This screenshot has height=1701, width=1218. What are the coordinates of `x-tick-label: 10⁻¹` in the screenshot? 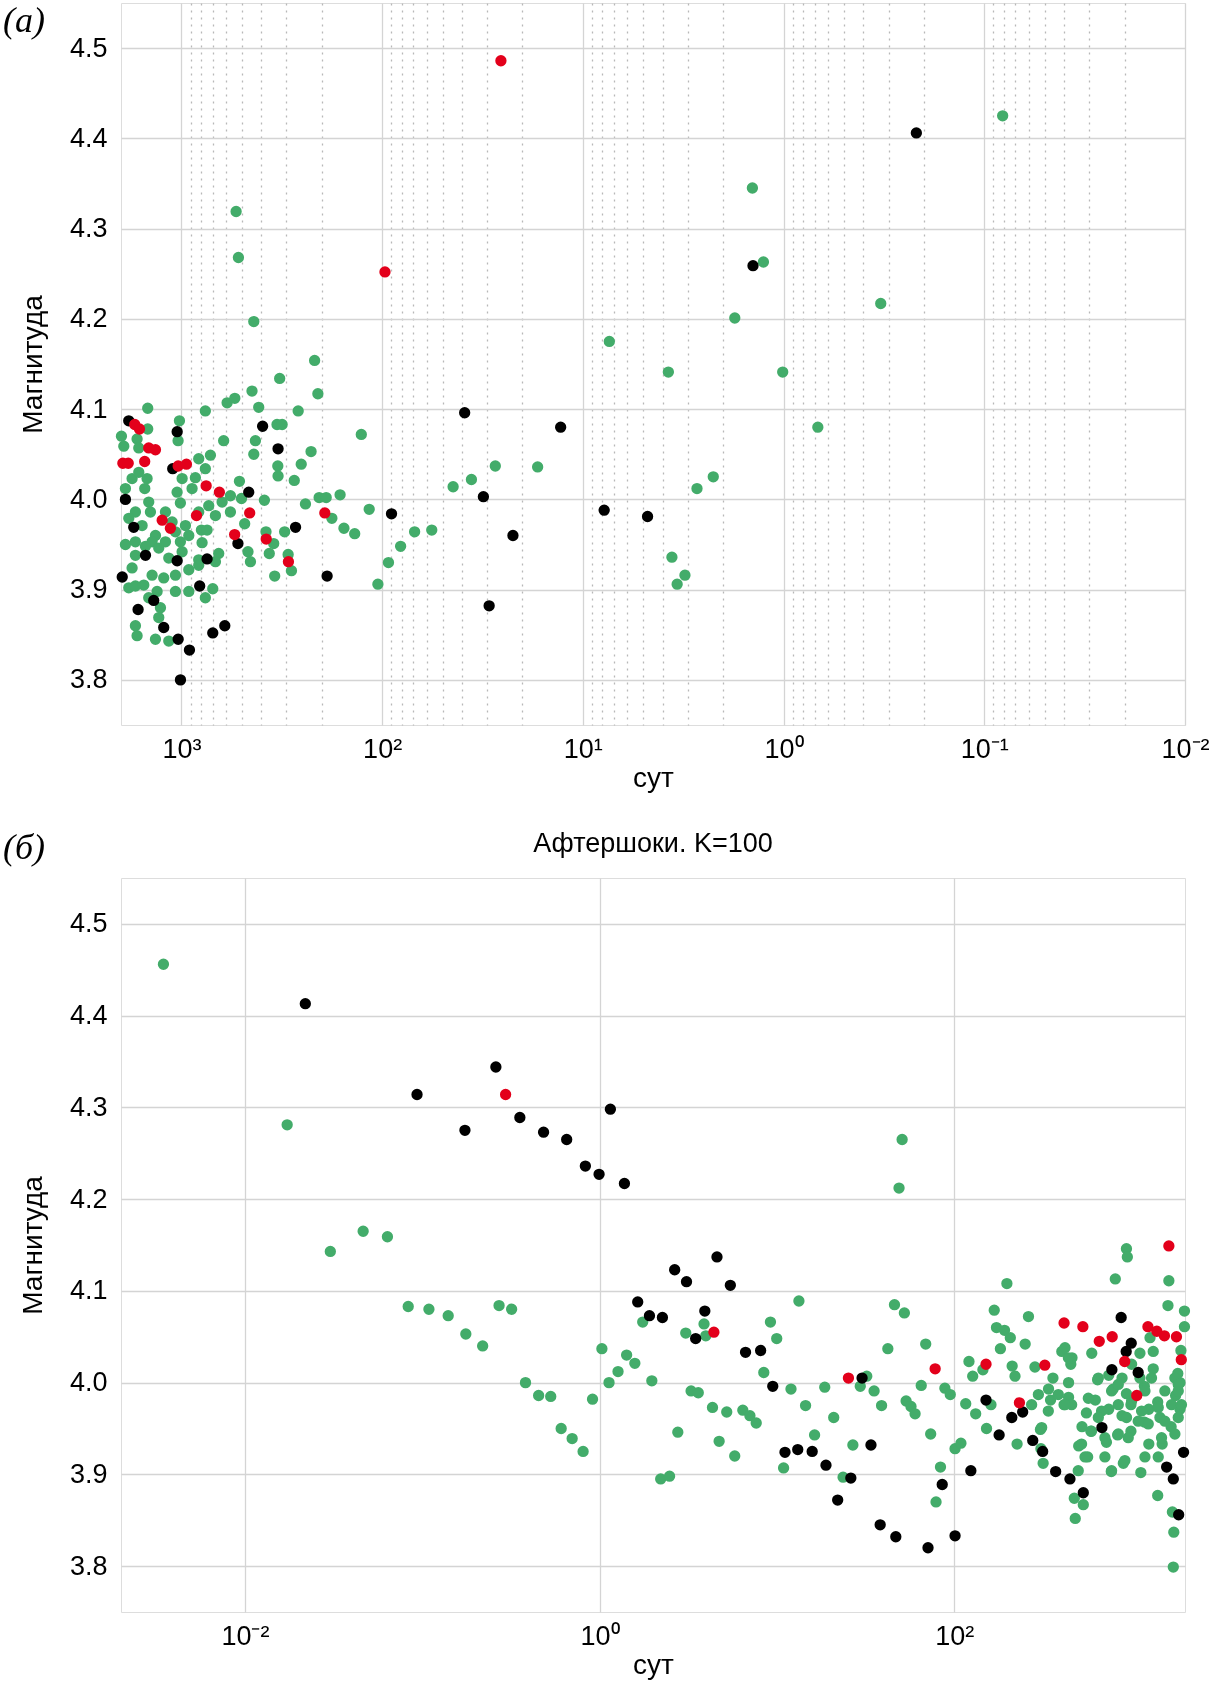 It's located at (984, 748).